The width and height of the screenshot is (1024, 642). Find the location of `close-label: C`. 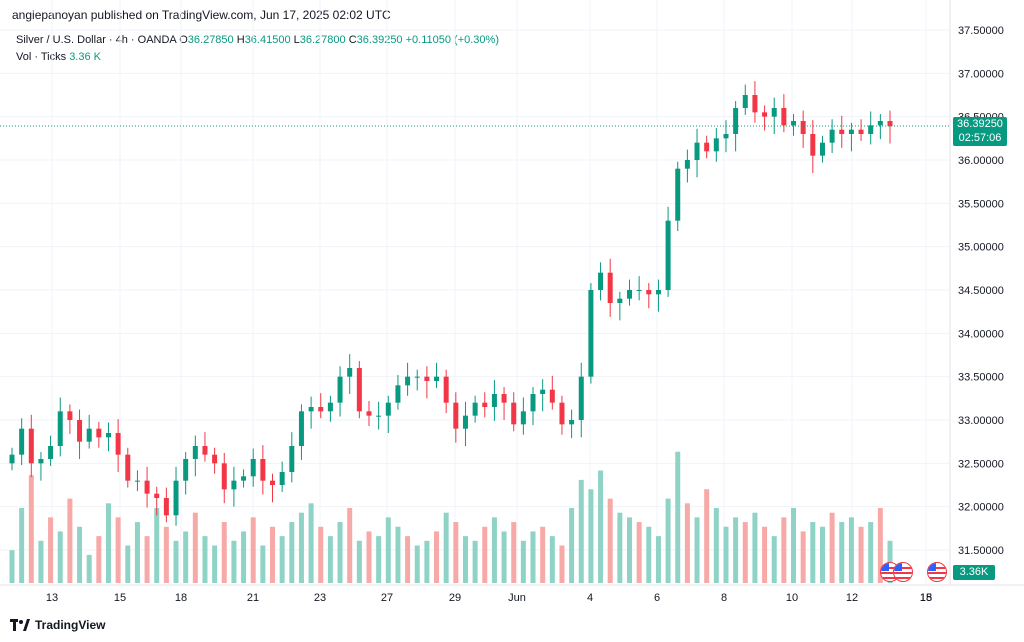

close-label: C is located at coordinates (352, 40).